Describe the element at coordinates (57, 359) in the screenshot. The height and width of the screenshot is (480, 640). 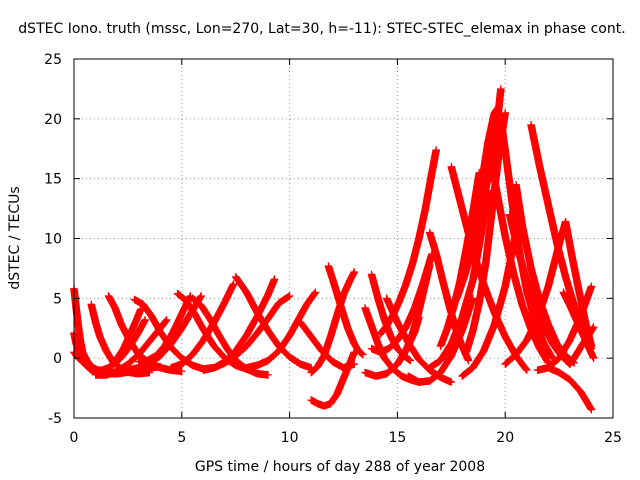
I see `y-tick-label: 0` at that location.